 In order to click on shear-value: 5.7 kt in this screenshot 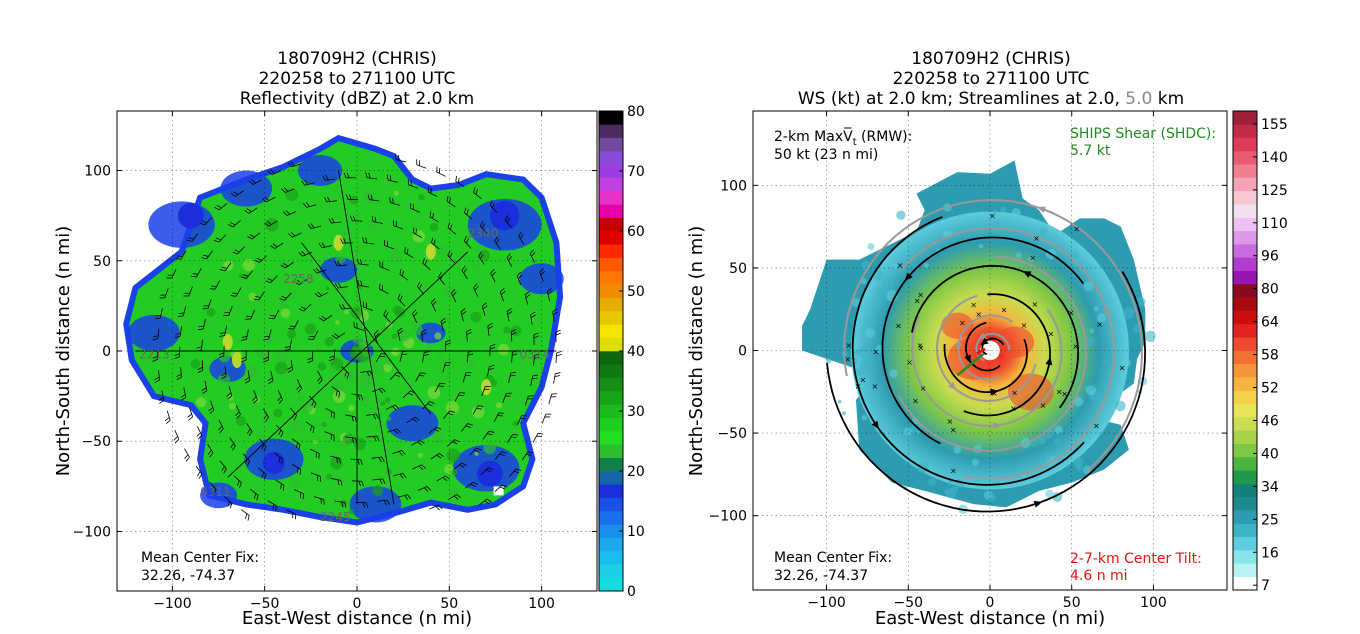, I will do `click(1090, 151)`.